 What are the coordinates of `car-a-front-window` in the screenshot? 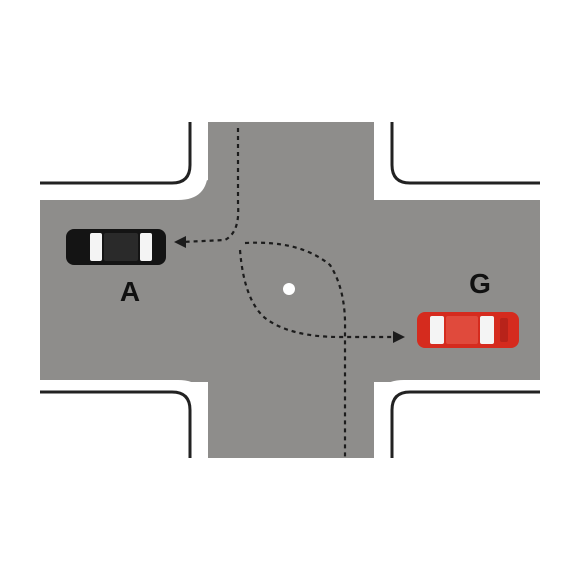 It's located at (146, 247).